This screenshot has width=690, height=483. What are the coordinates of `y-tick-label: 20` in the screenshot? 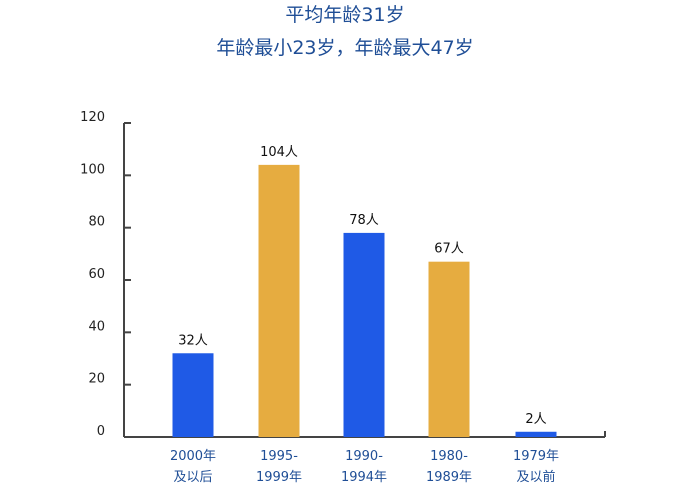 It's located at (96, 379).